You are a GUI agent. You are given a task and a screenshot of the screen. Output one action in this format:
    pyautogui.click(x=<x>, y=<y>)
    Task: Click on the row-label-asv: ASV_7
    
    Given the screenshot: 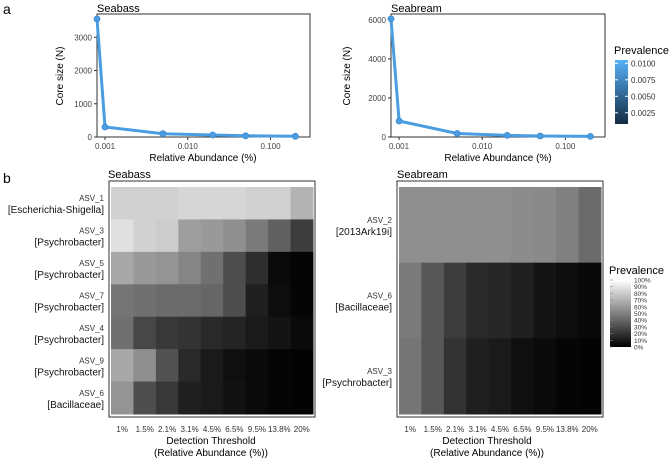 What is the action you would take?
    pyautogui.click(x=91, y=296)
    